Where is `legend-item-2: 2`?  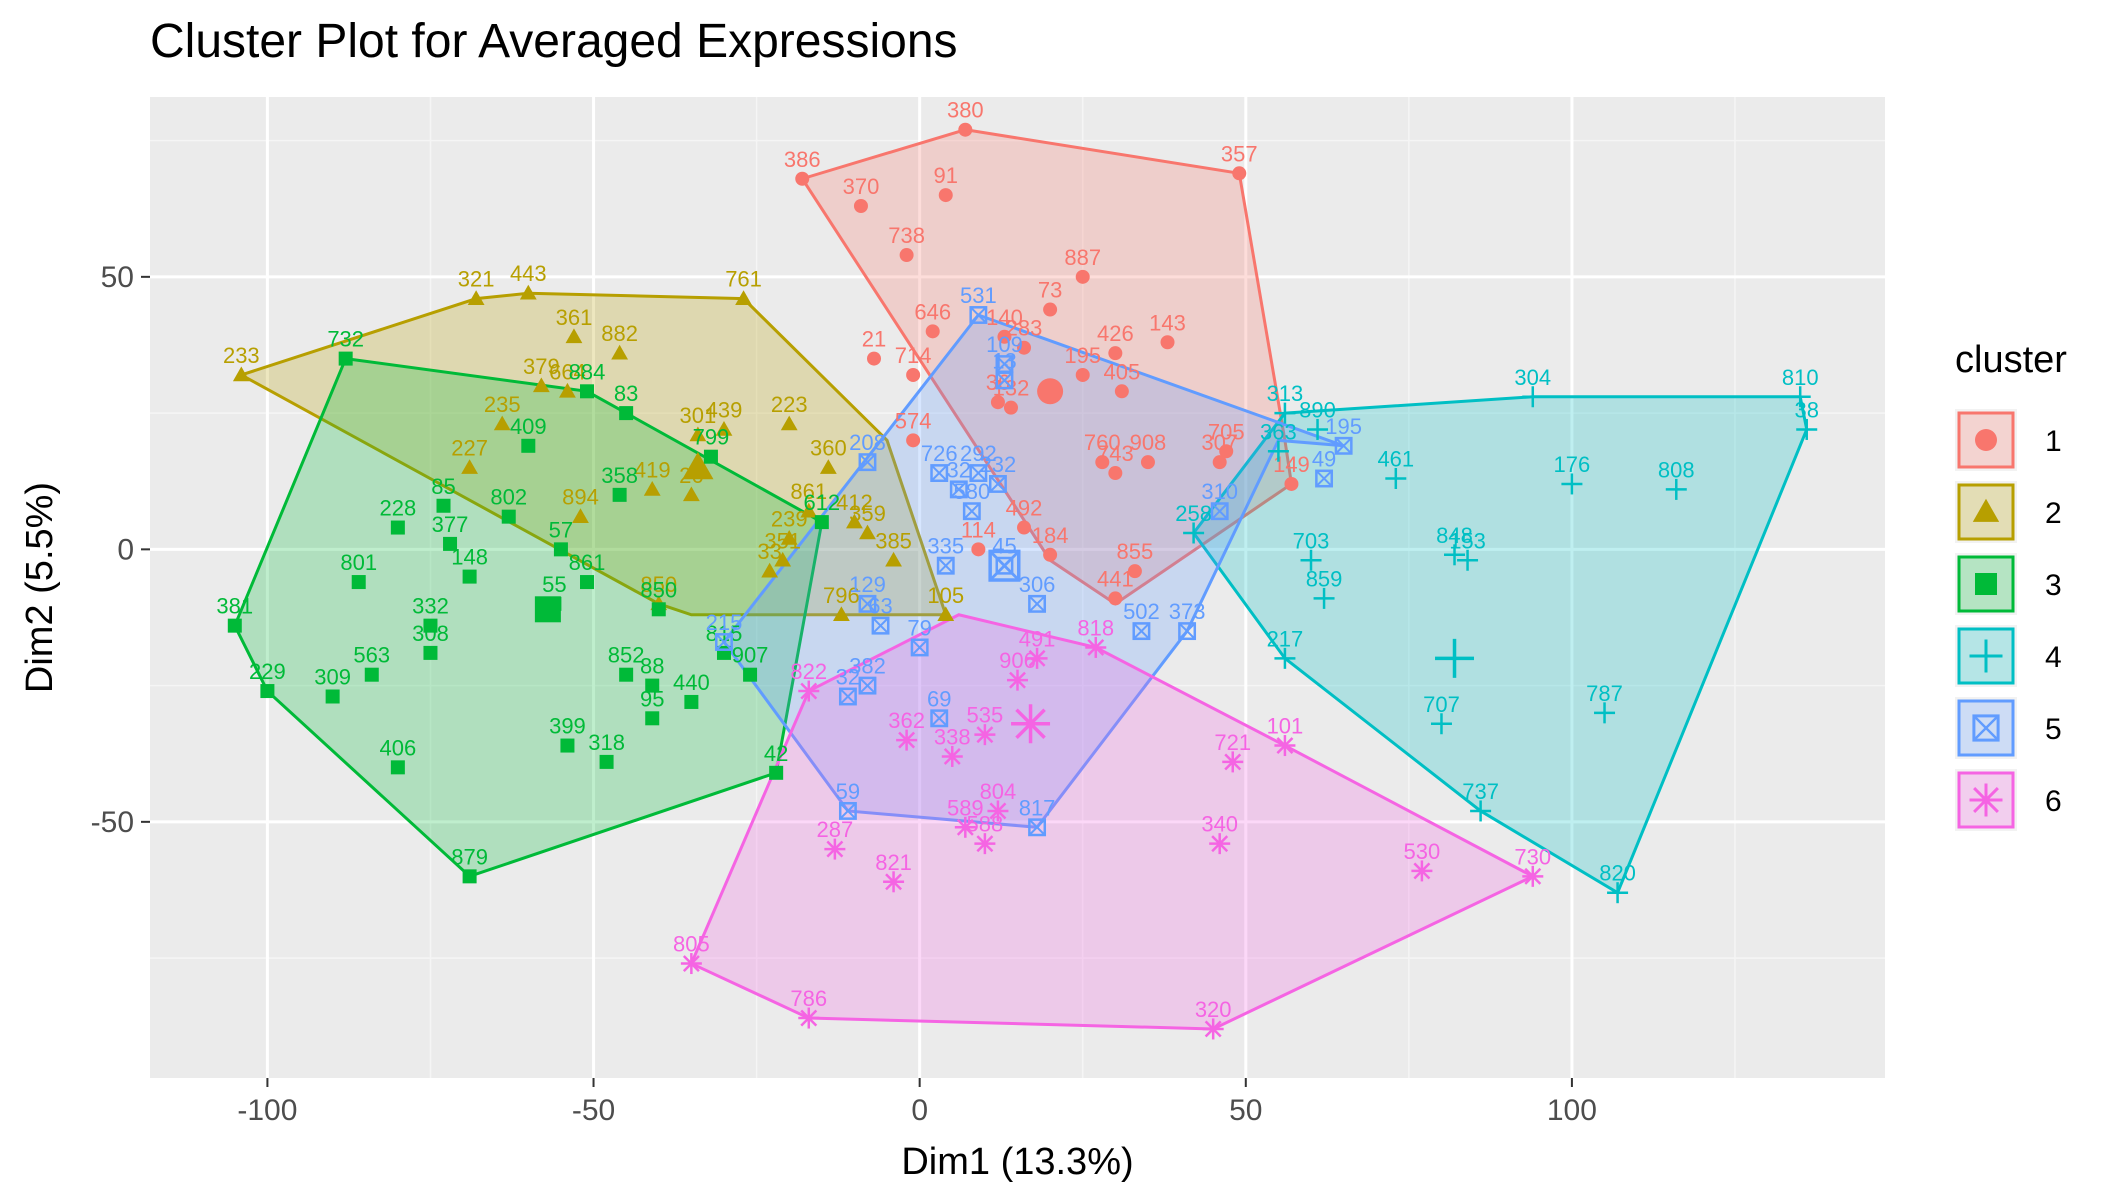 legend-item-2: 2 is located at coordinates (2008, 512).